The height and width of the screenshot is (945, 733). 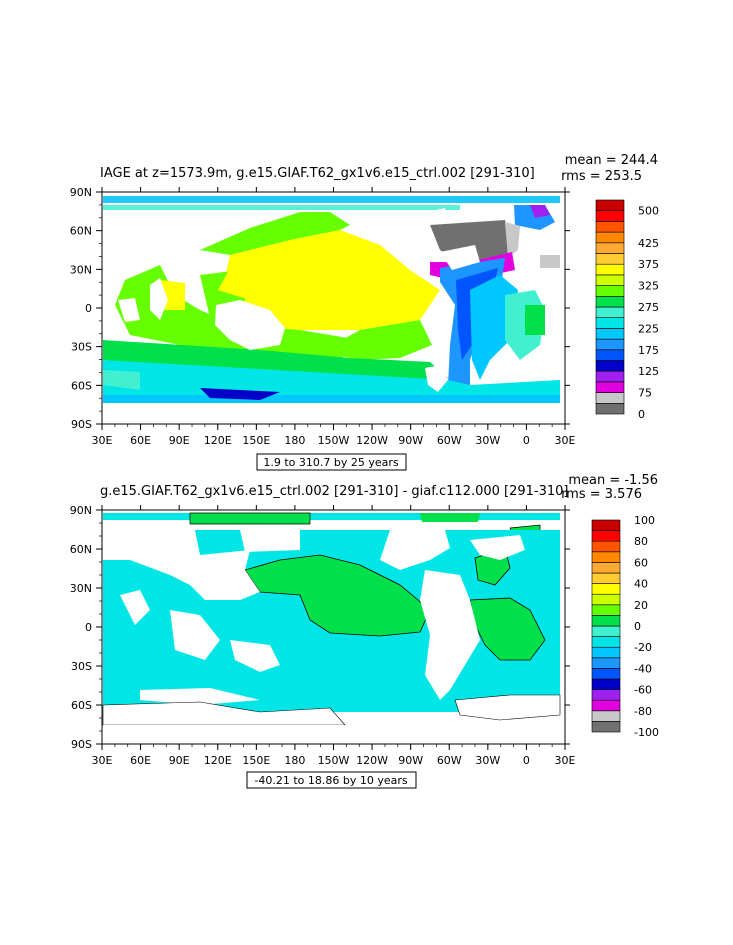 I want to click on contour-range-note: -40.21 to 18.86 by 10 years, so click(x=331, y=780).